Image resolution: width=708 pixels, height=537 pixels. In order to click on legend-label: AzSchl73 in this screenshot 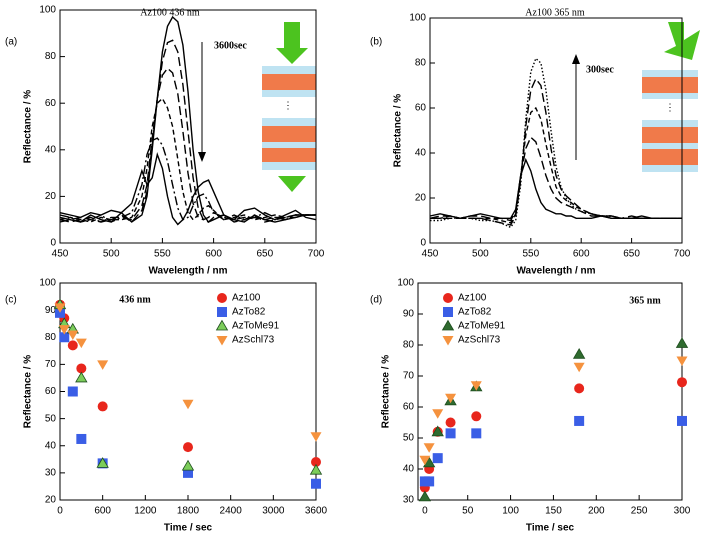, I will do `click(479, 340)`.